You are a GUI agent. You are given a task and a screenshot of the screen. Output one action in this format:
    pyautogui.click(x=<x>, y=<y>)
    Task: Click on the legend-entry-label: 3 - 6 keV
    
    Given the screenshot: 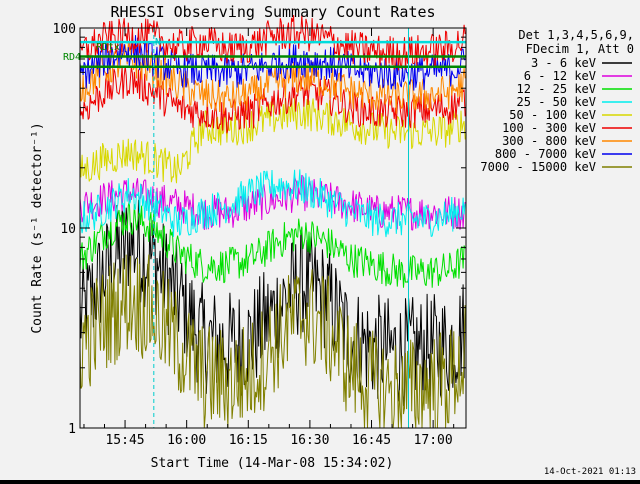 What is the action you would take?
    pyautogui.click(x=563, y=63)
    